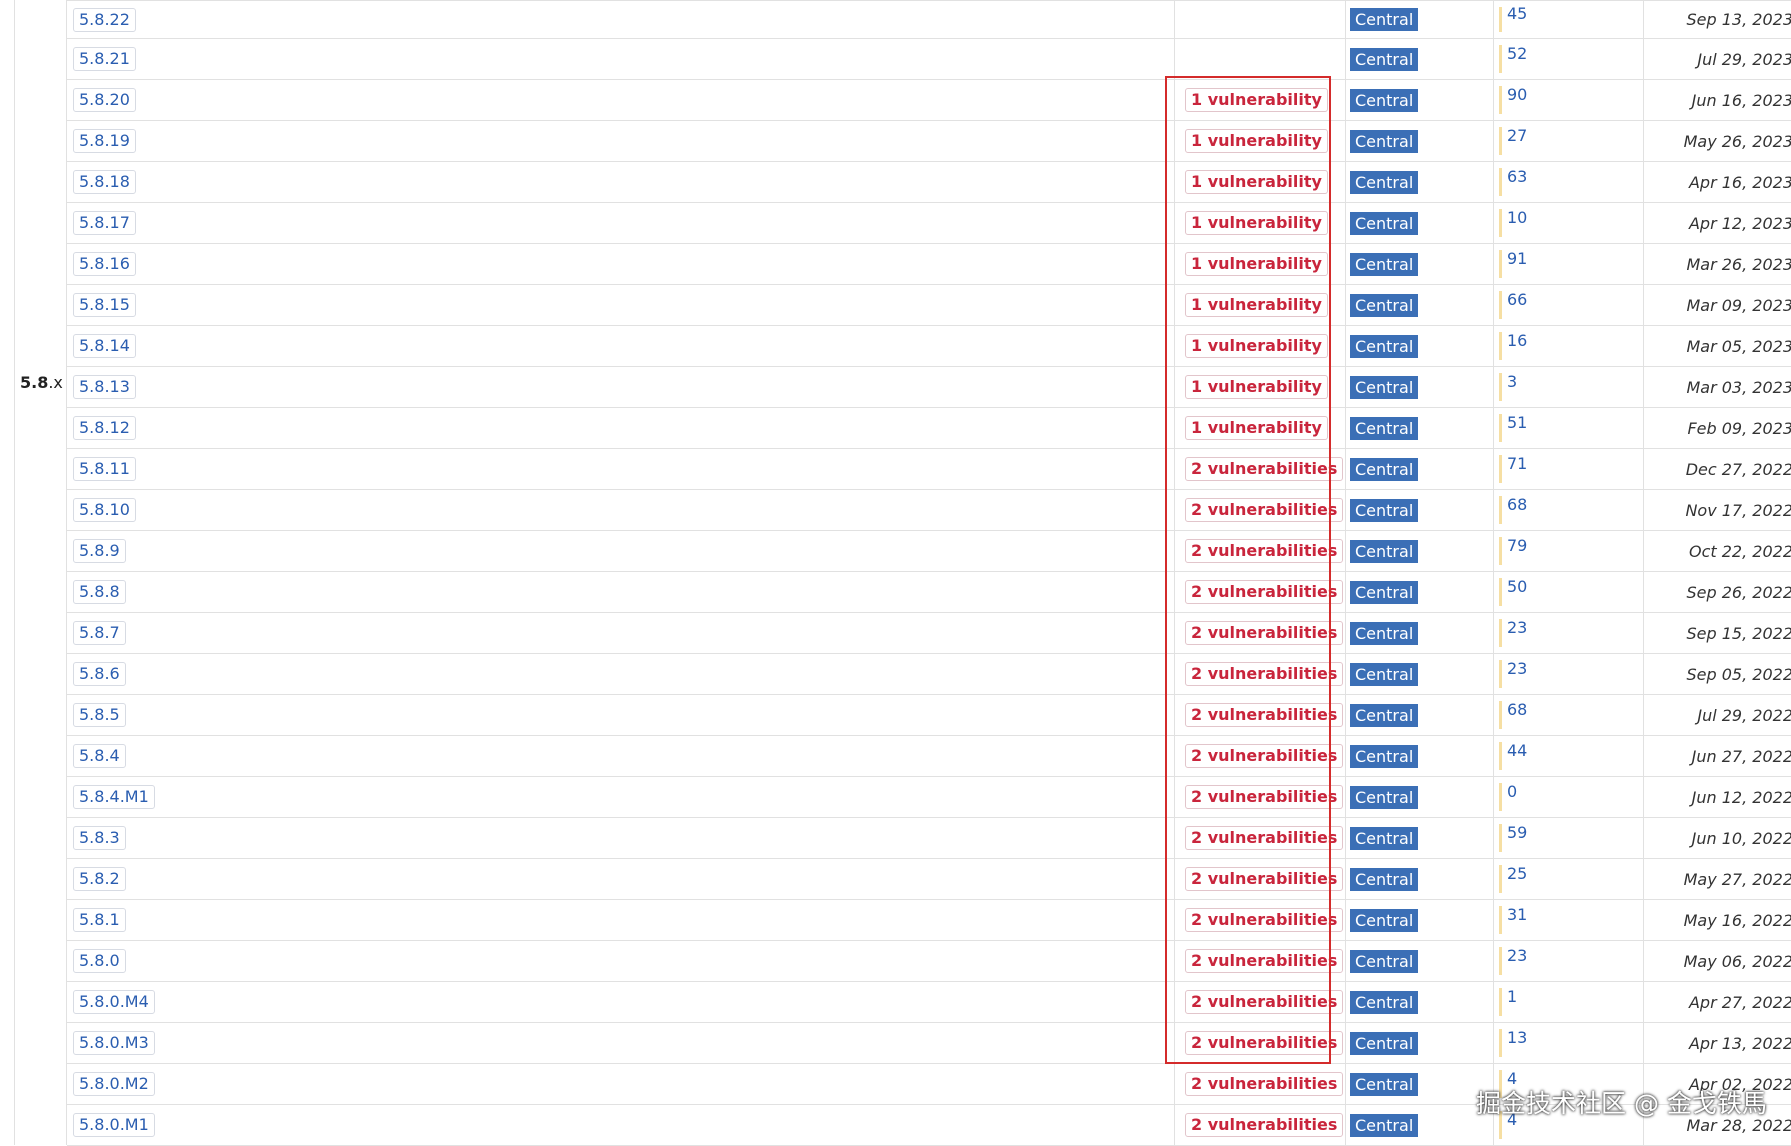  I want to click on usages-link: 63, so click(1517, 176).